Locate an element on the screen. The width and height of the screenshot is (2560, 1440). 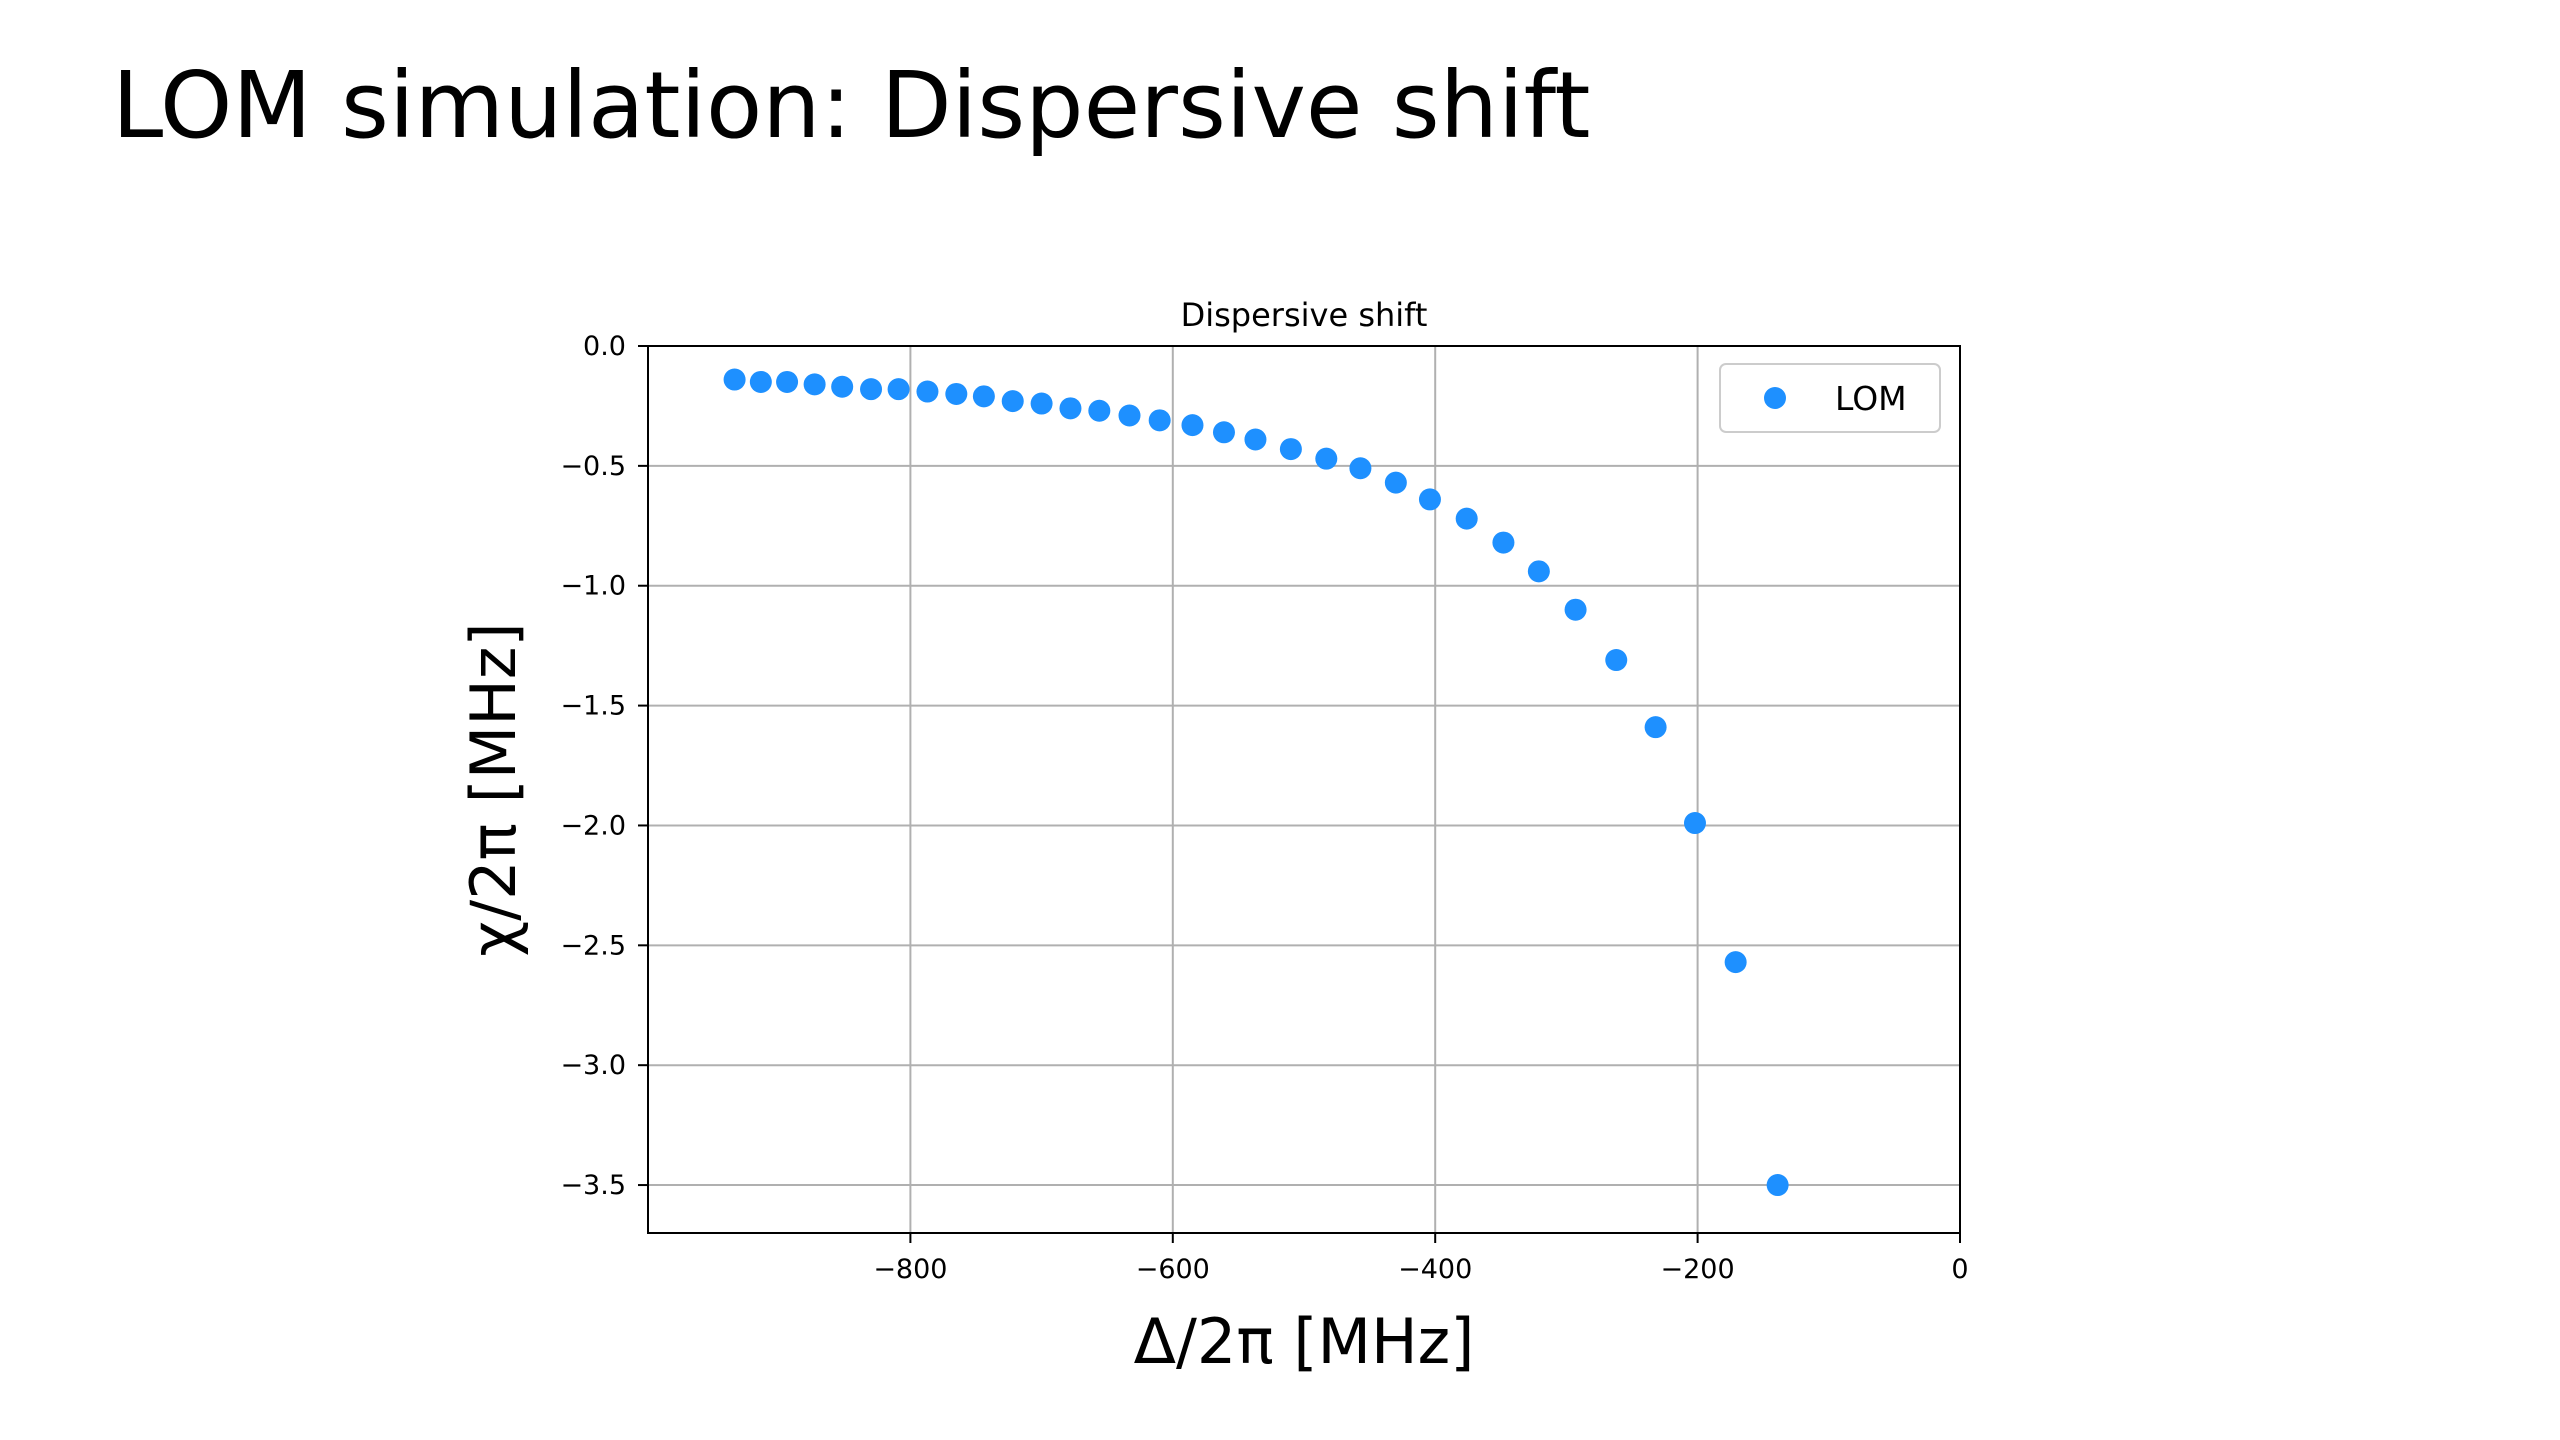
y-tick-label: −3.5 is located at coordinates (593, 1185).